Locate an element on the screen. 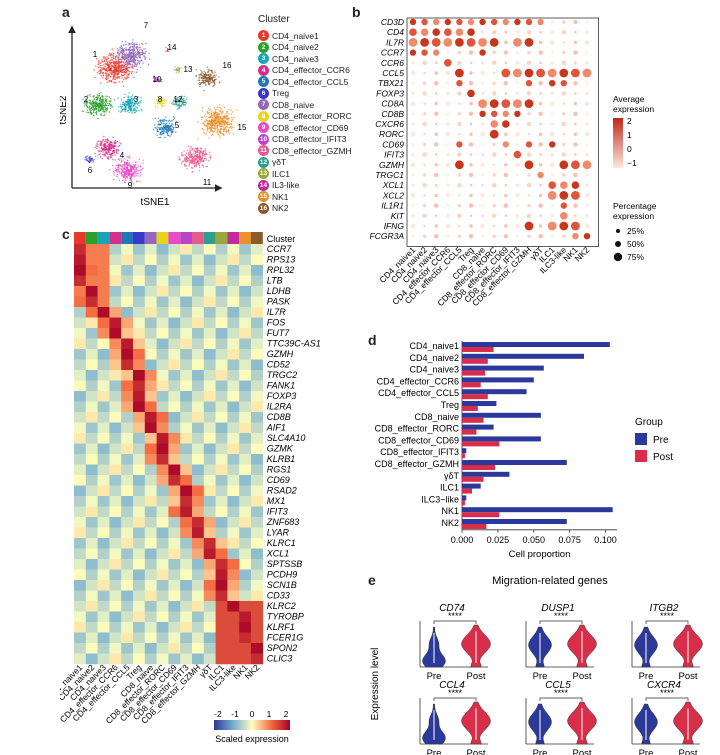 Image resolution: width=720 pixels, height=755 pixels. tsne-cluster-number: 14 is located at coordinates (172, 47).